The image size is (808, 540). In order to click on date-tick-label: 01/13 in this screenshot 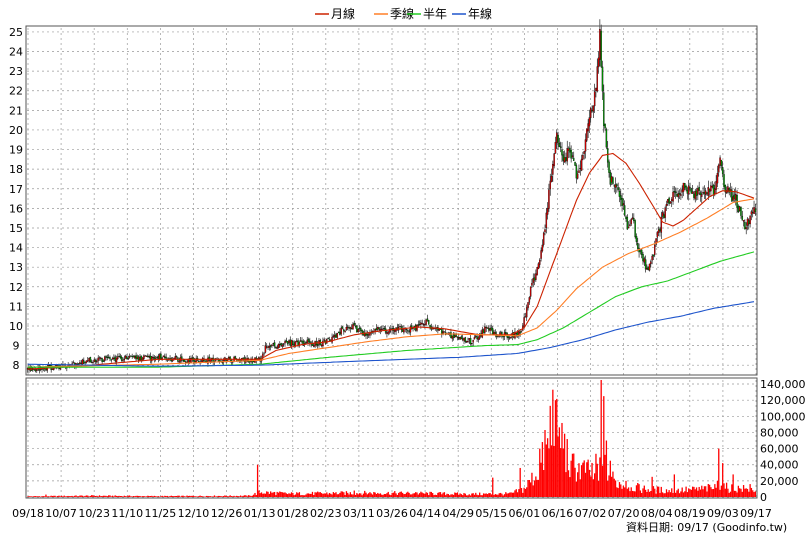, I will do `click(260, 513)`.